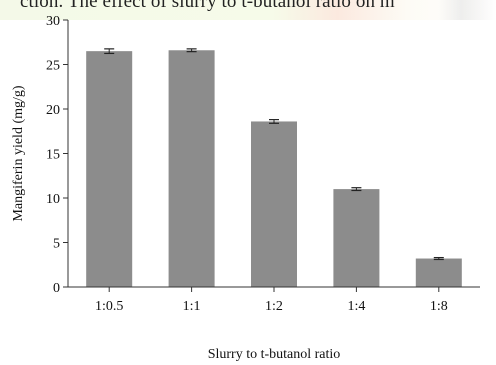 The width and height of the screenshot is (496, 365). What do you see at coordinates (109, 306) in the screenshot?
I see `x-tick-label: 1:0.5` at bounding box center [109, 306].